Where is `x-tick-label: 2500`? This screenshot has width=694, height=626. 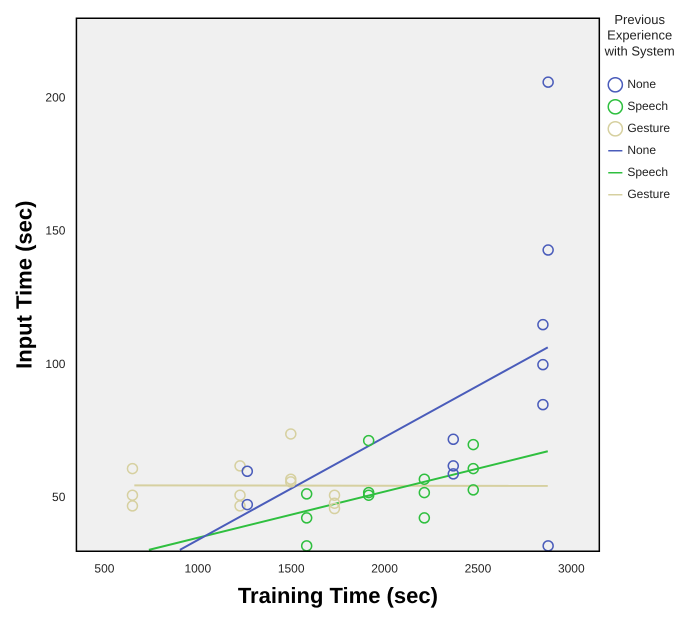
x-tick-label: 2500 is located at coordinates (478, 569).